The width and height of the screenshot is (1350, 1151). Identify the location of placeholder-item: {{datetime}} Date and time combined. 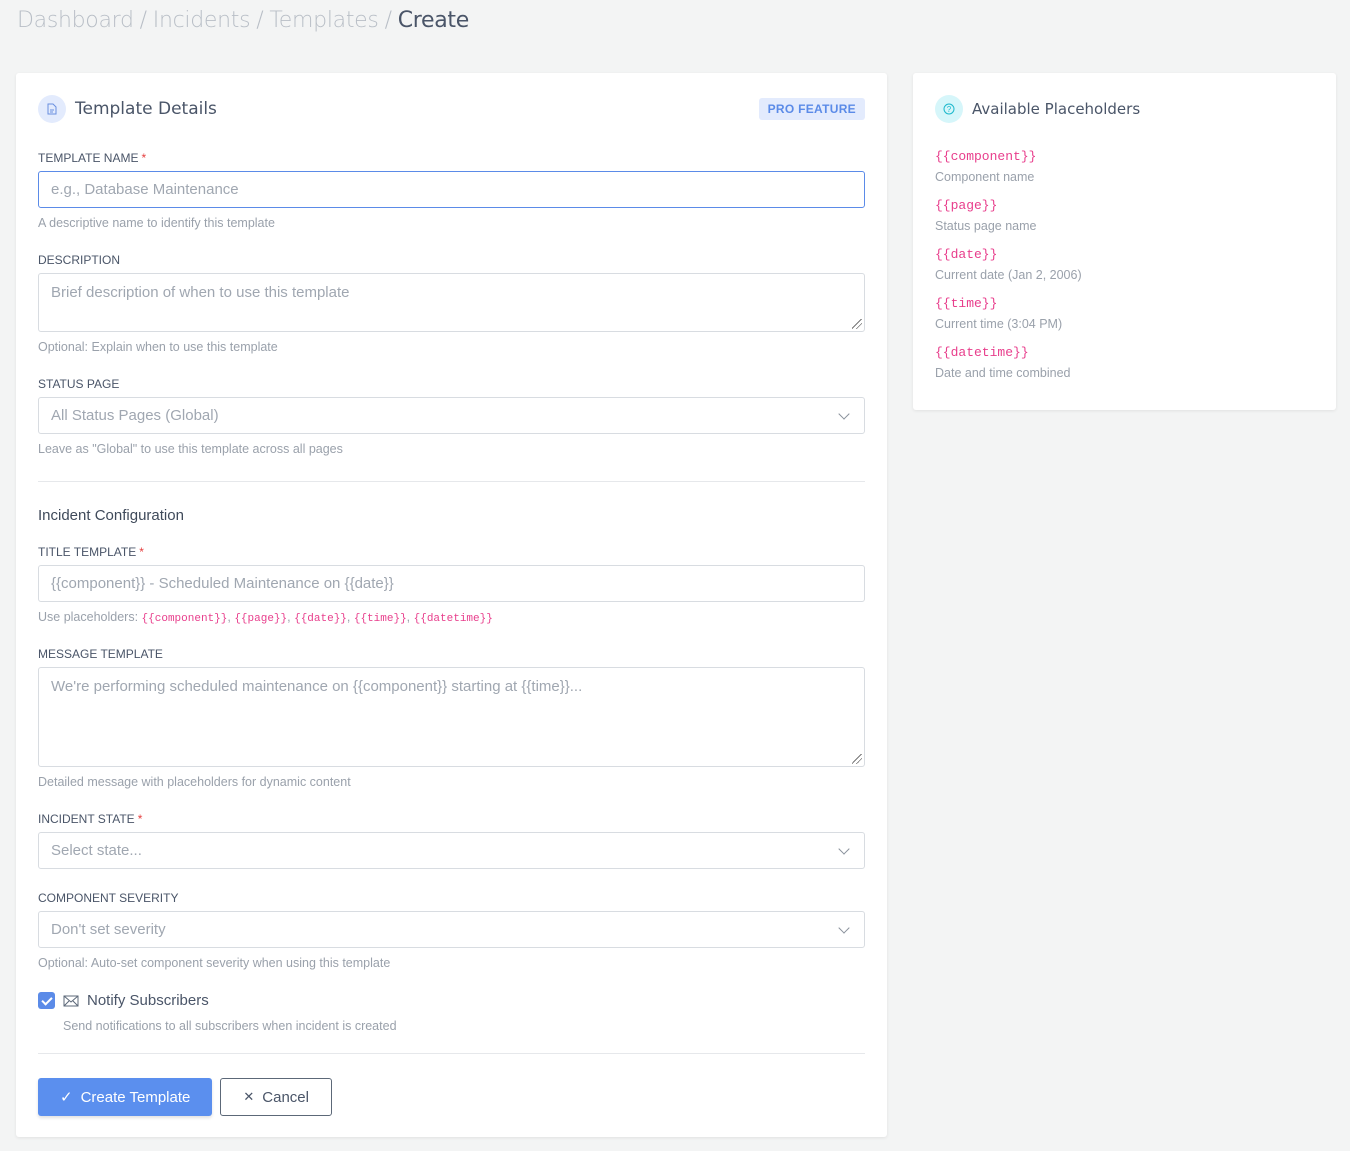
(1003, 362).